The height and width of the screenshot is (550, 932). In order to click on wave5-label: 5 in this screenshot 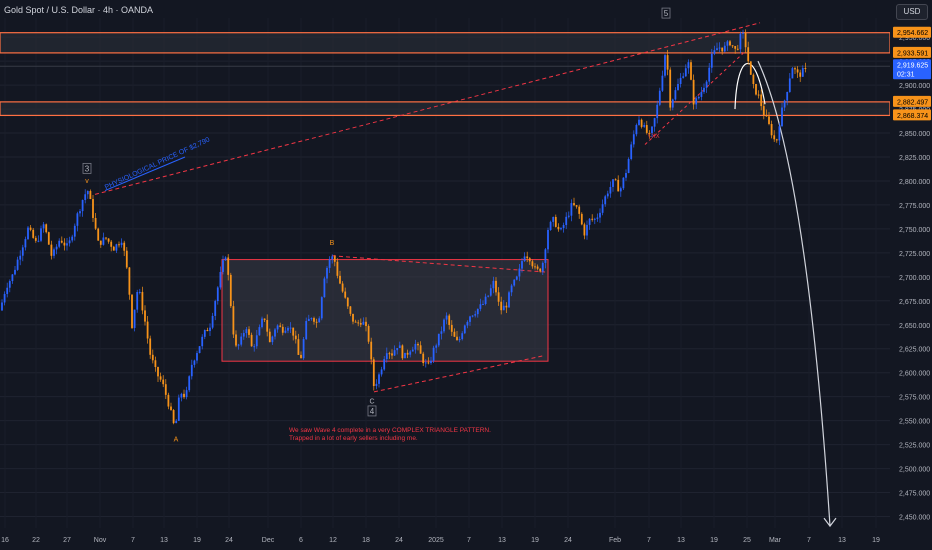, I will do `click(666, 13)`.